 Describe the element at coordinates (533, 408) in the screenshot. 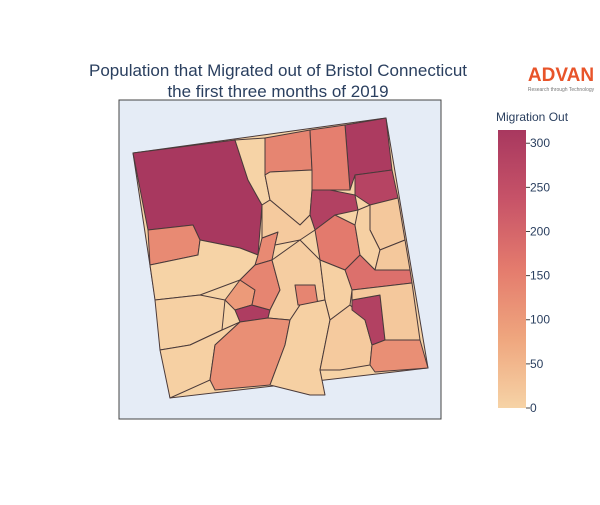

I see `colorbar-tick-label: 0` at that location.